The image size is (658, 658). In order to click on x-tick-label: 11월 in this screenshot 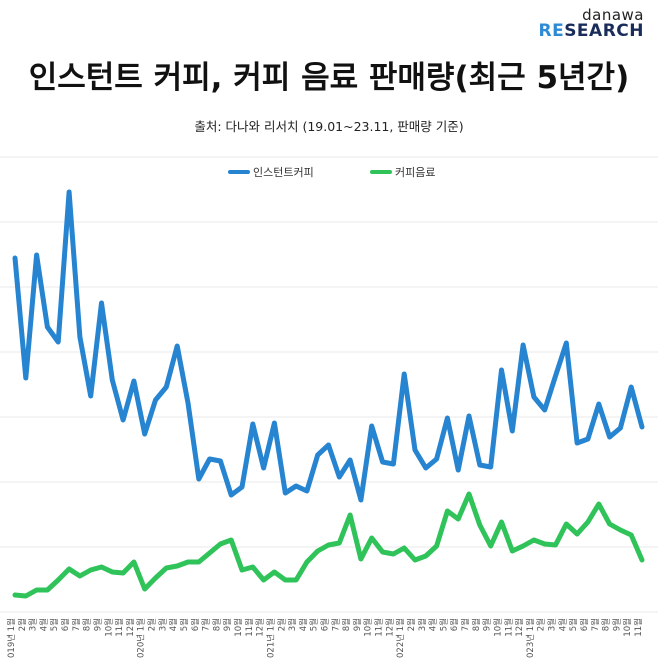, I will do `click(379, 627)`.